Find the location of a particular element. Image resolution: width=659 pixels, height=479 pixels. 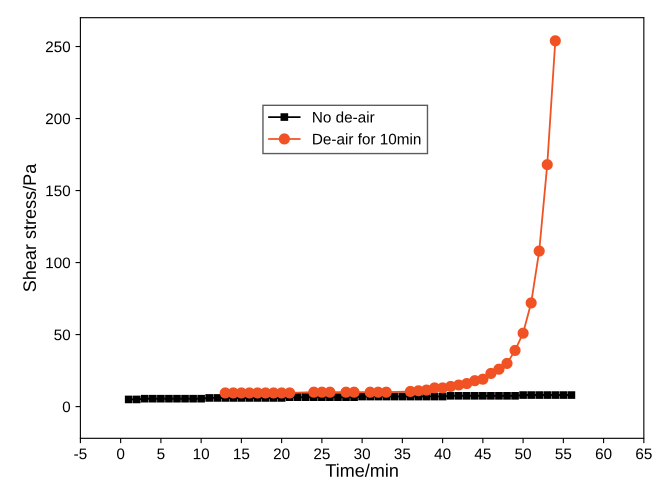

x-tick-label: 15 is located at coordinates (242, 454).